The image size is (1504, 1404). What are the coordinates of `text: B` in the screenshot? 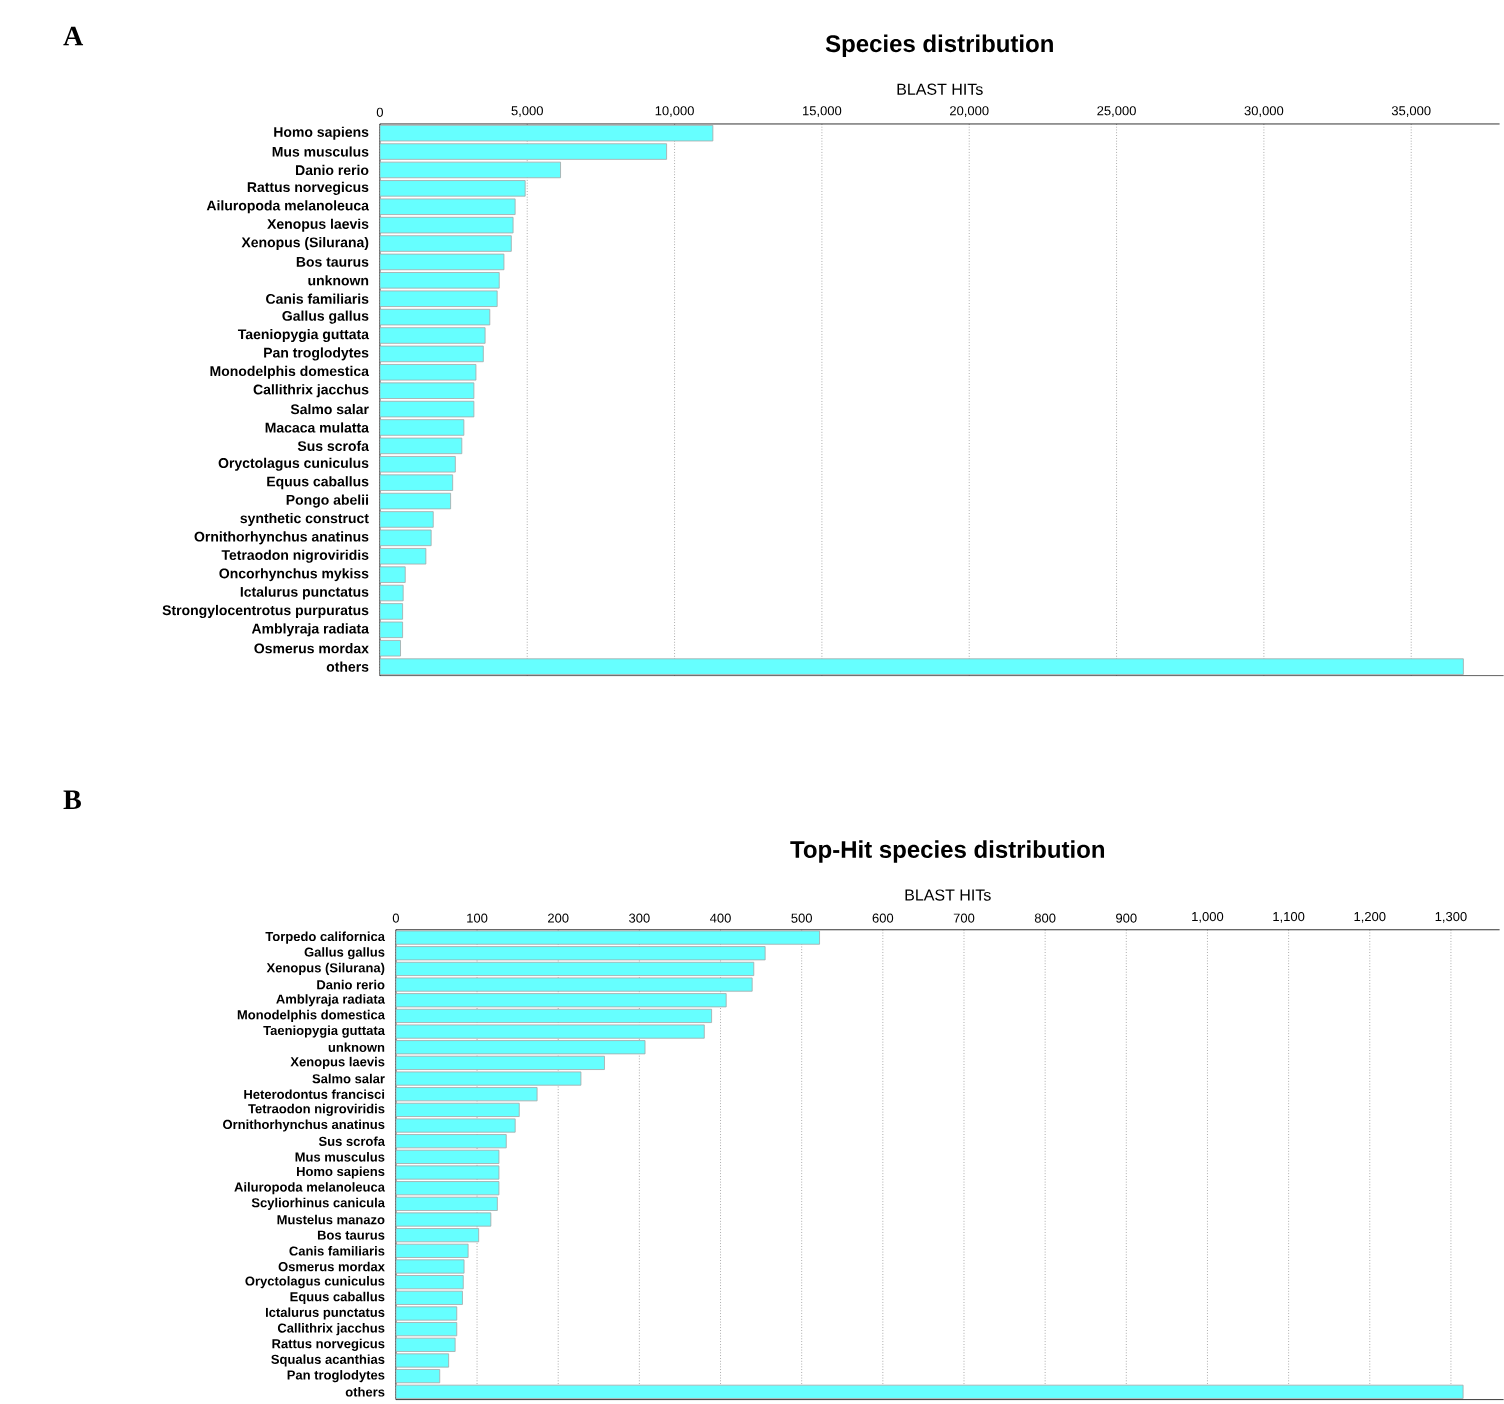 It's located at (72, 800).